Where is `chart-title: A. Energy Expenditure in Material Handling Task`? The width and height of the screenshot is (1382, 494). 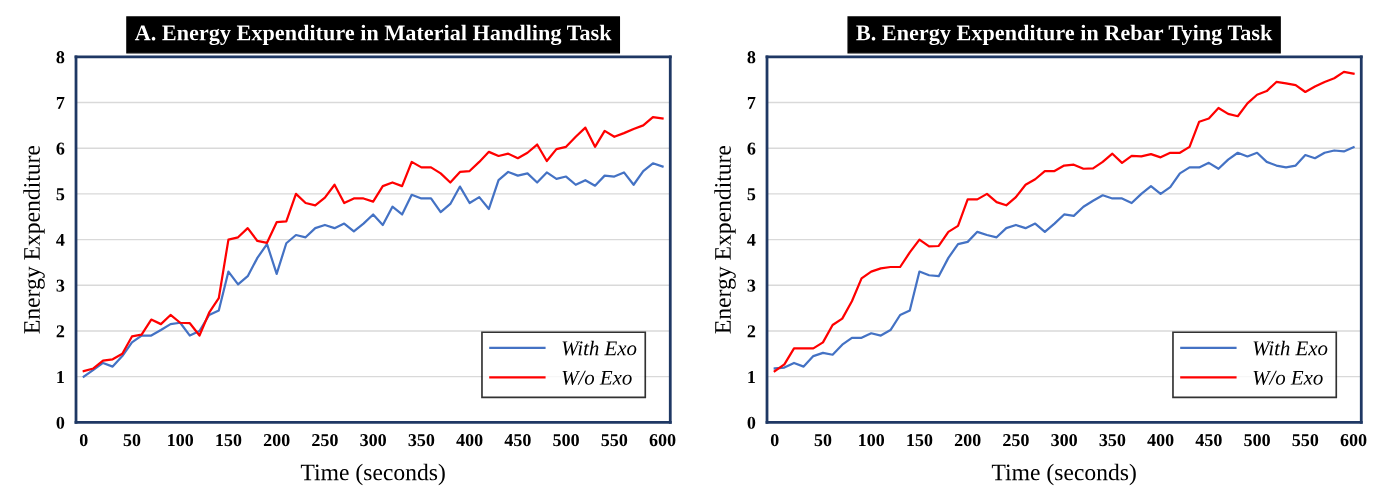
chart-title: A. Energy Expenditure in Material Handling Task is located at coordinates (373, 35).